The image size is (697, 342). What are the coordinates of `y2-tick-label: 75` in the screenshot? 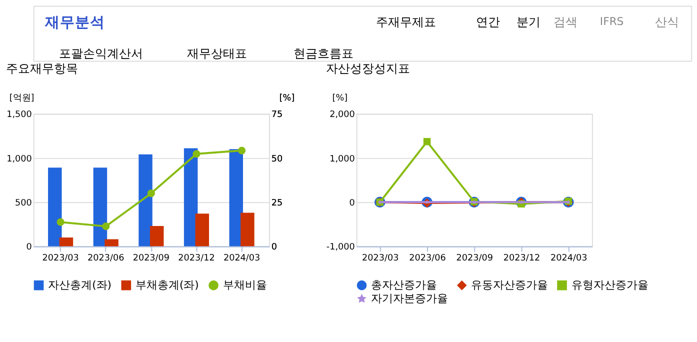 It's located at (277, 115).